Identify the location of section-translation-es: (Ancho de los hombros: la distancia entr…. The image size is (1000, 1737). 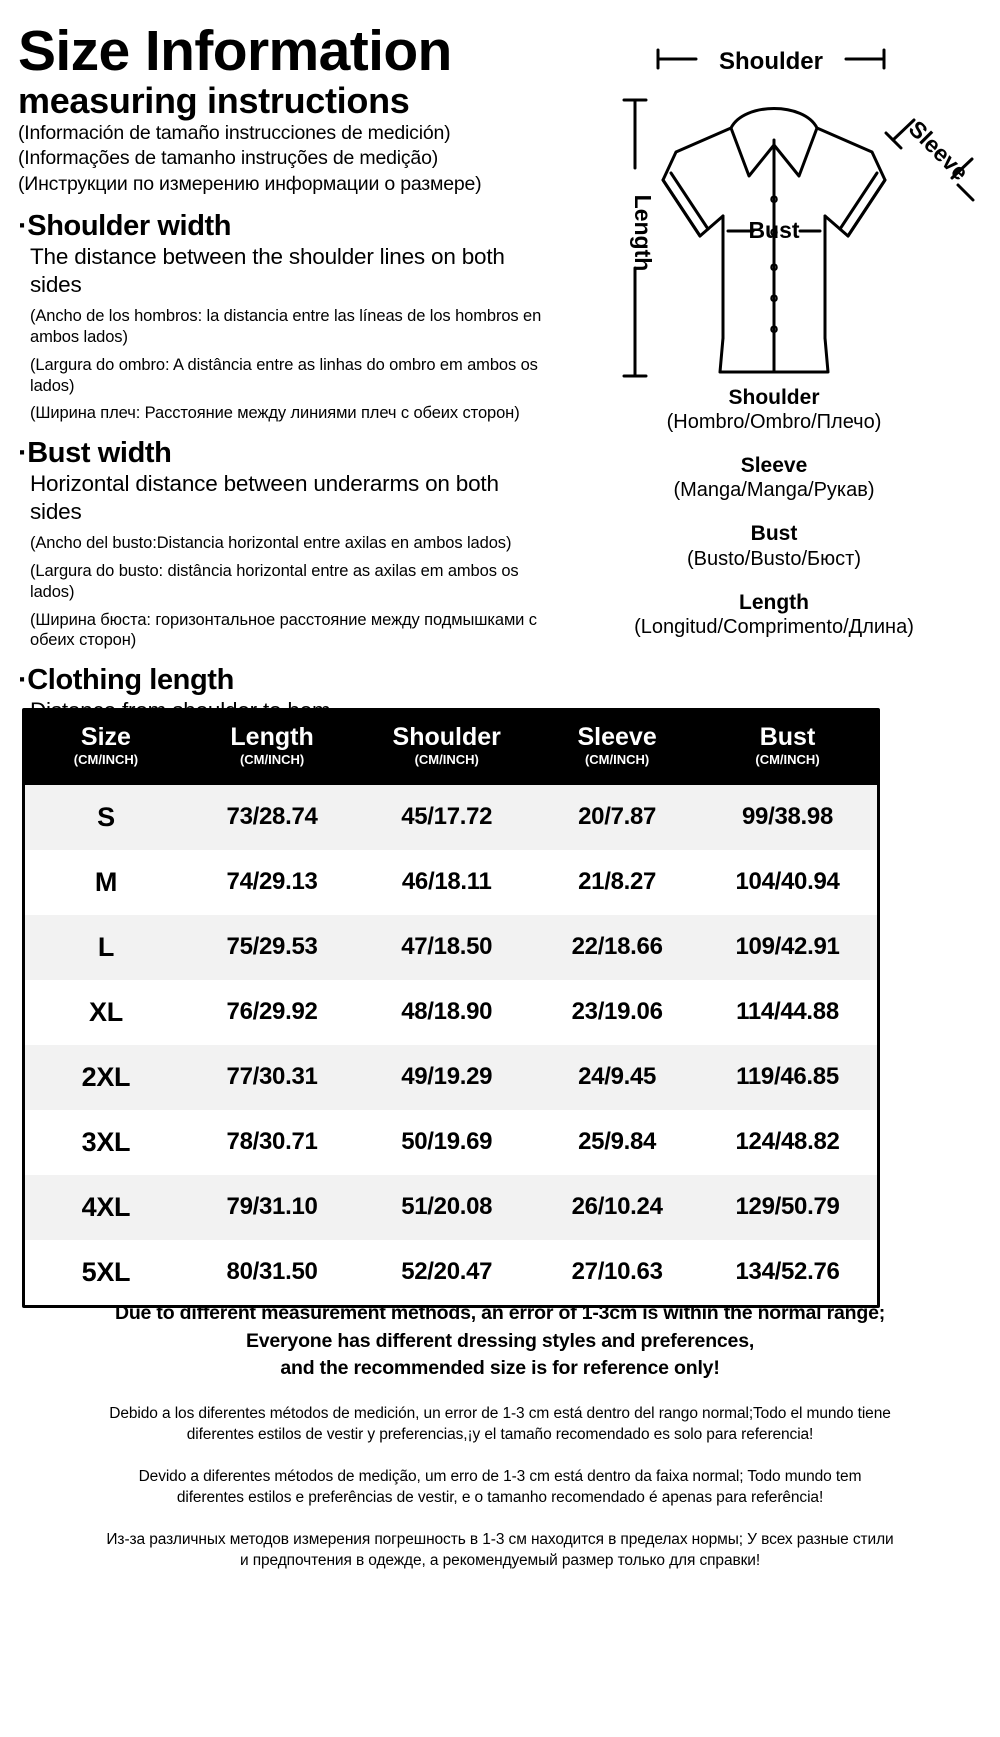
(286, 326).